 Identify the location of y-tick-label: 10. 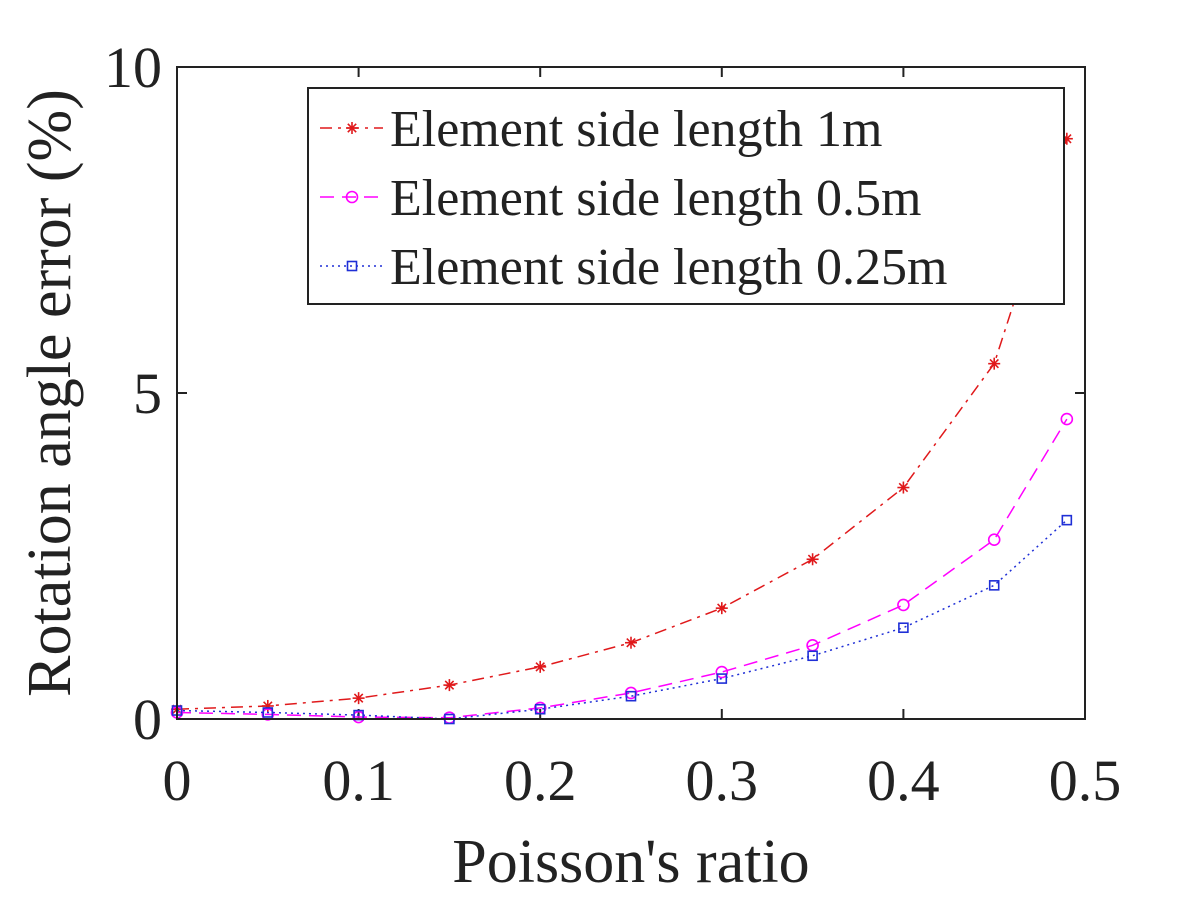
(133, 67).